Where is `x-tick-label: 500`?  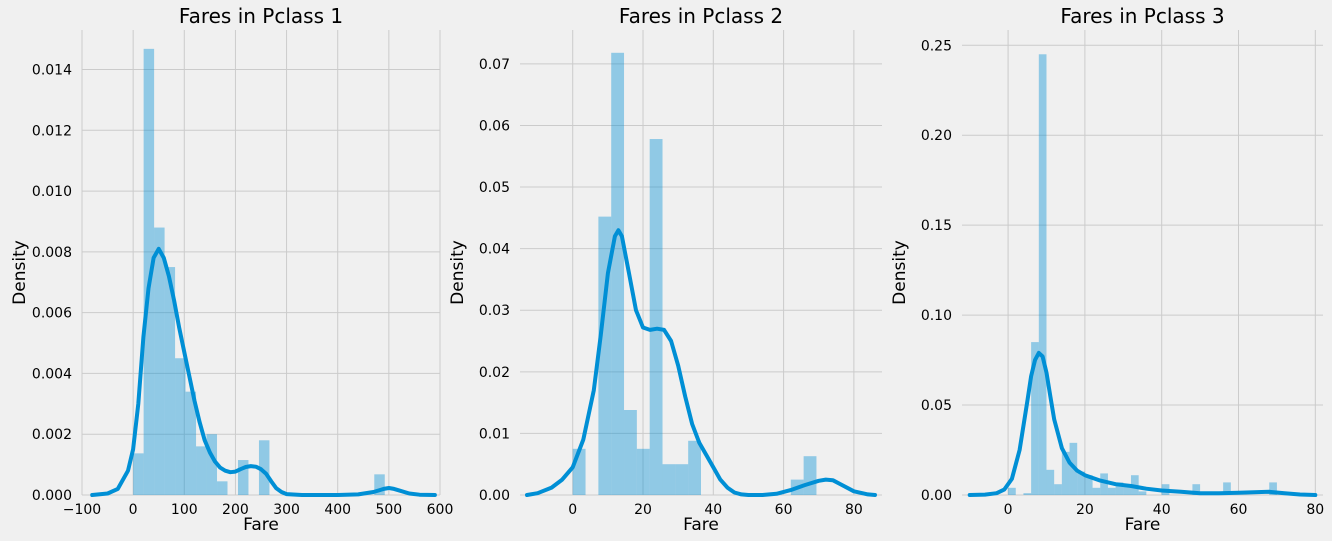 x-tick-label: 500 is located at coordinates (388, 510).